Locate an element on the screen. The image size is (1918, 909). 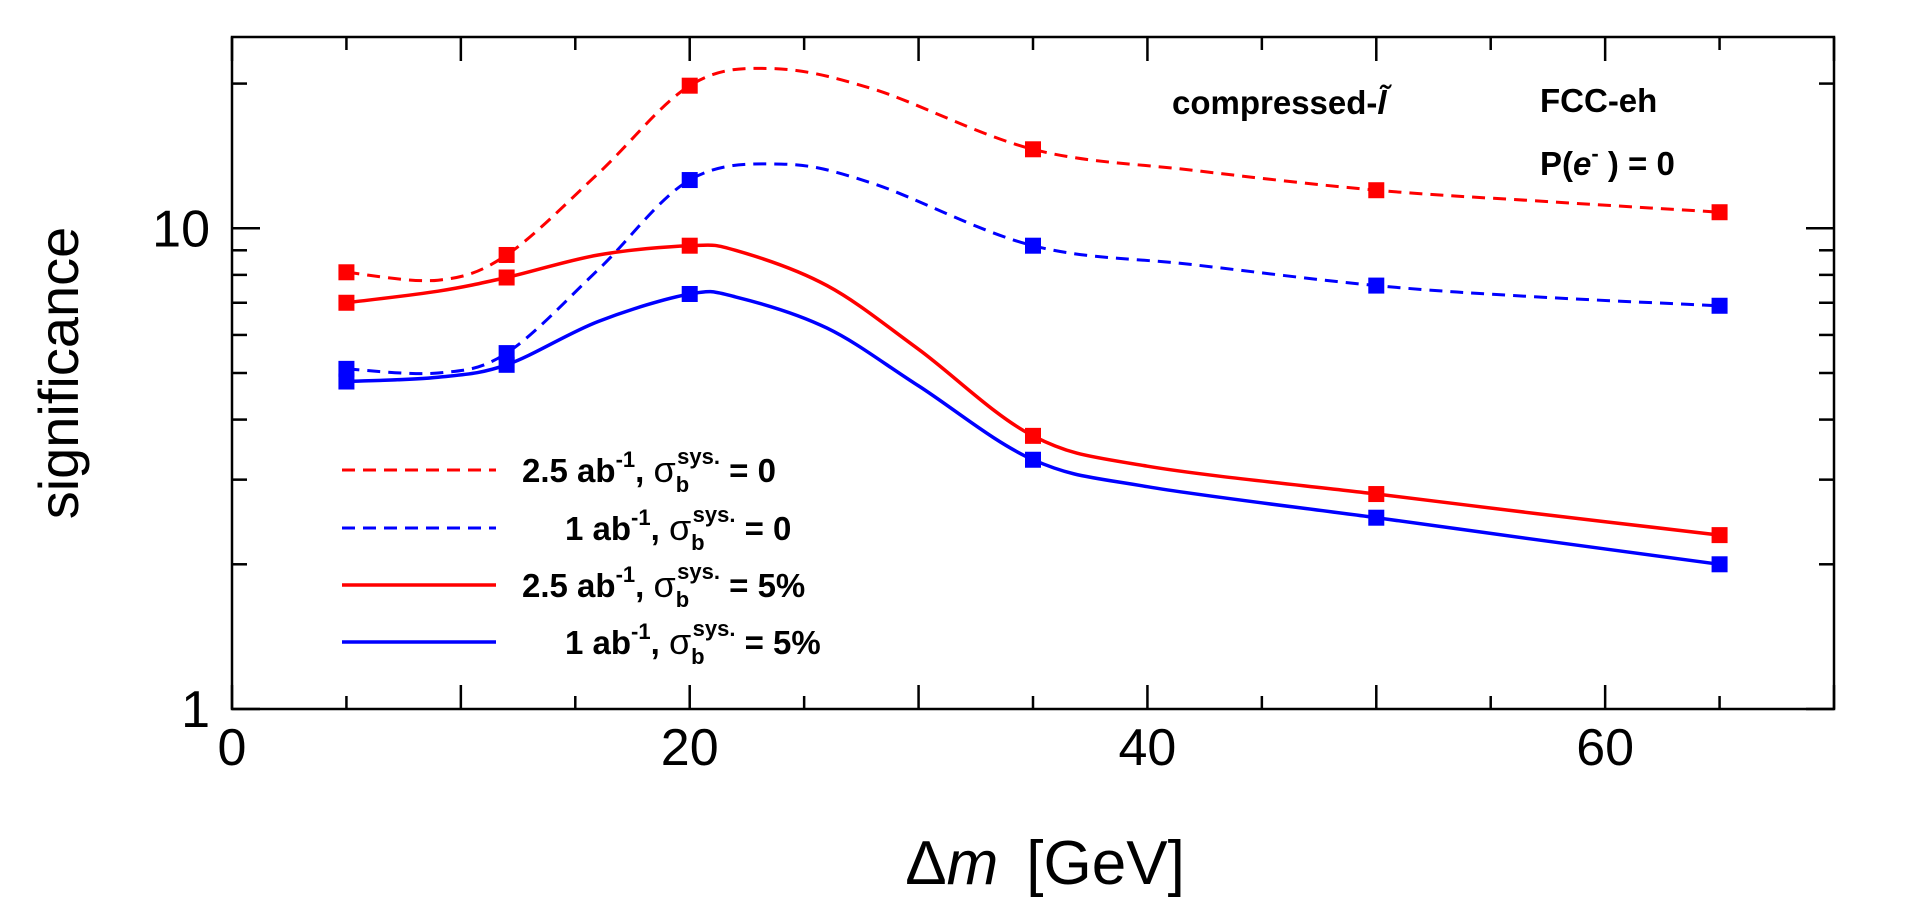
legend-label: 2.5 ab-1, σbsys. = 0 is located at coordinates (649, 470).